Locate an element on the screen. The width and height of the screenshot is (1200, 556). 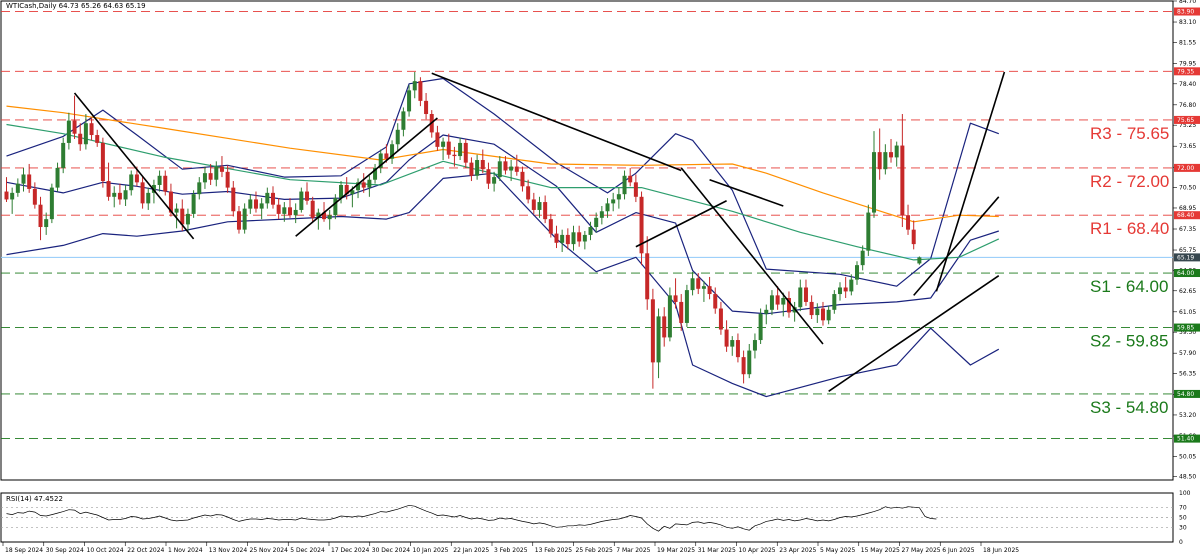
rsi-axis-label: 70 is located at coordinates (1183, 508).